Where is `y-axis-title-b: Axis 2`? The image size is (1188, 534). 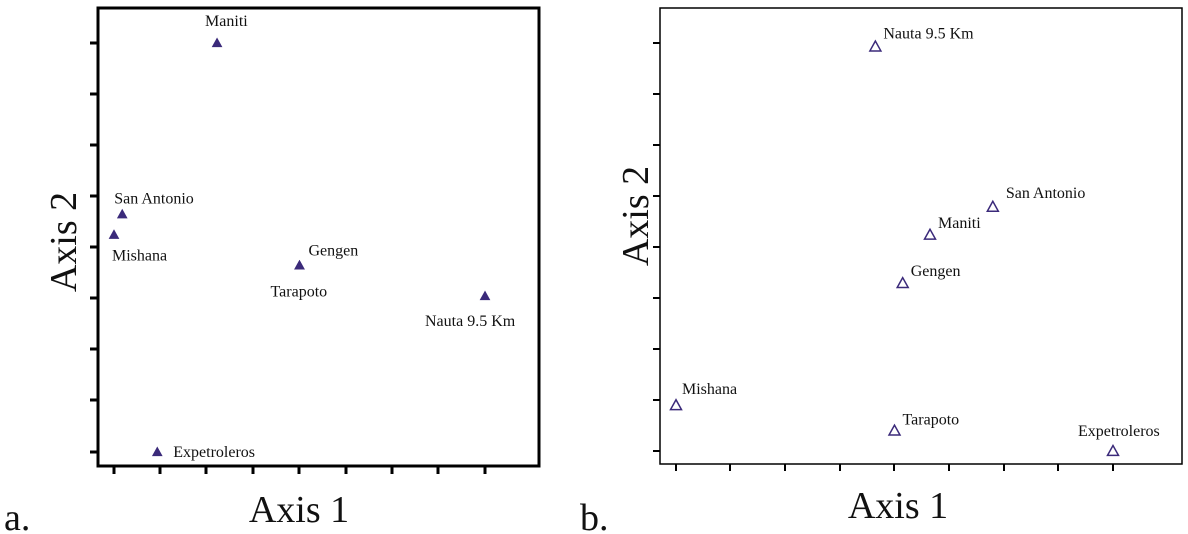 y-axis-title-b: Axis 2 is located at coordinates (636, 216).